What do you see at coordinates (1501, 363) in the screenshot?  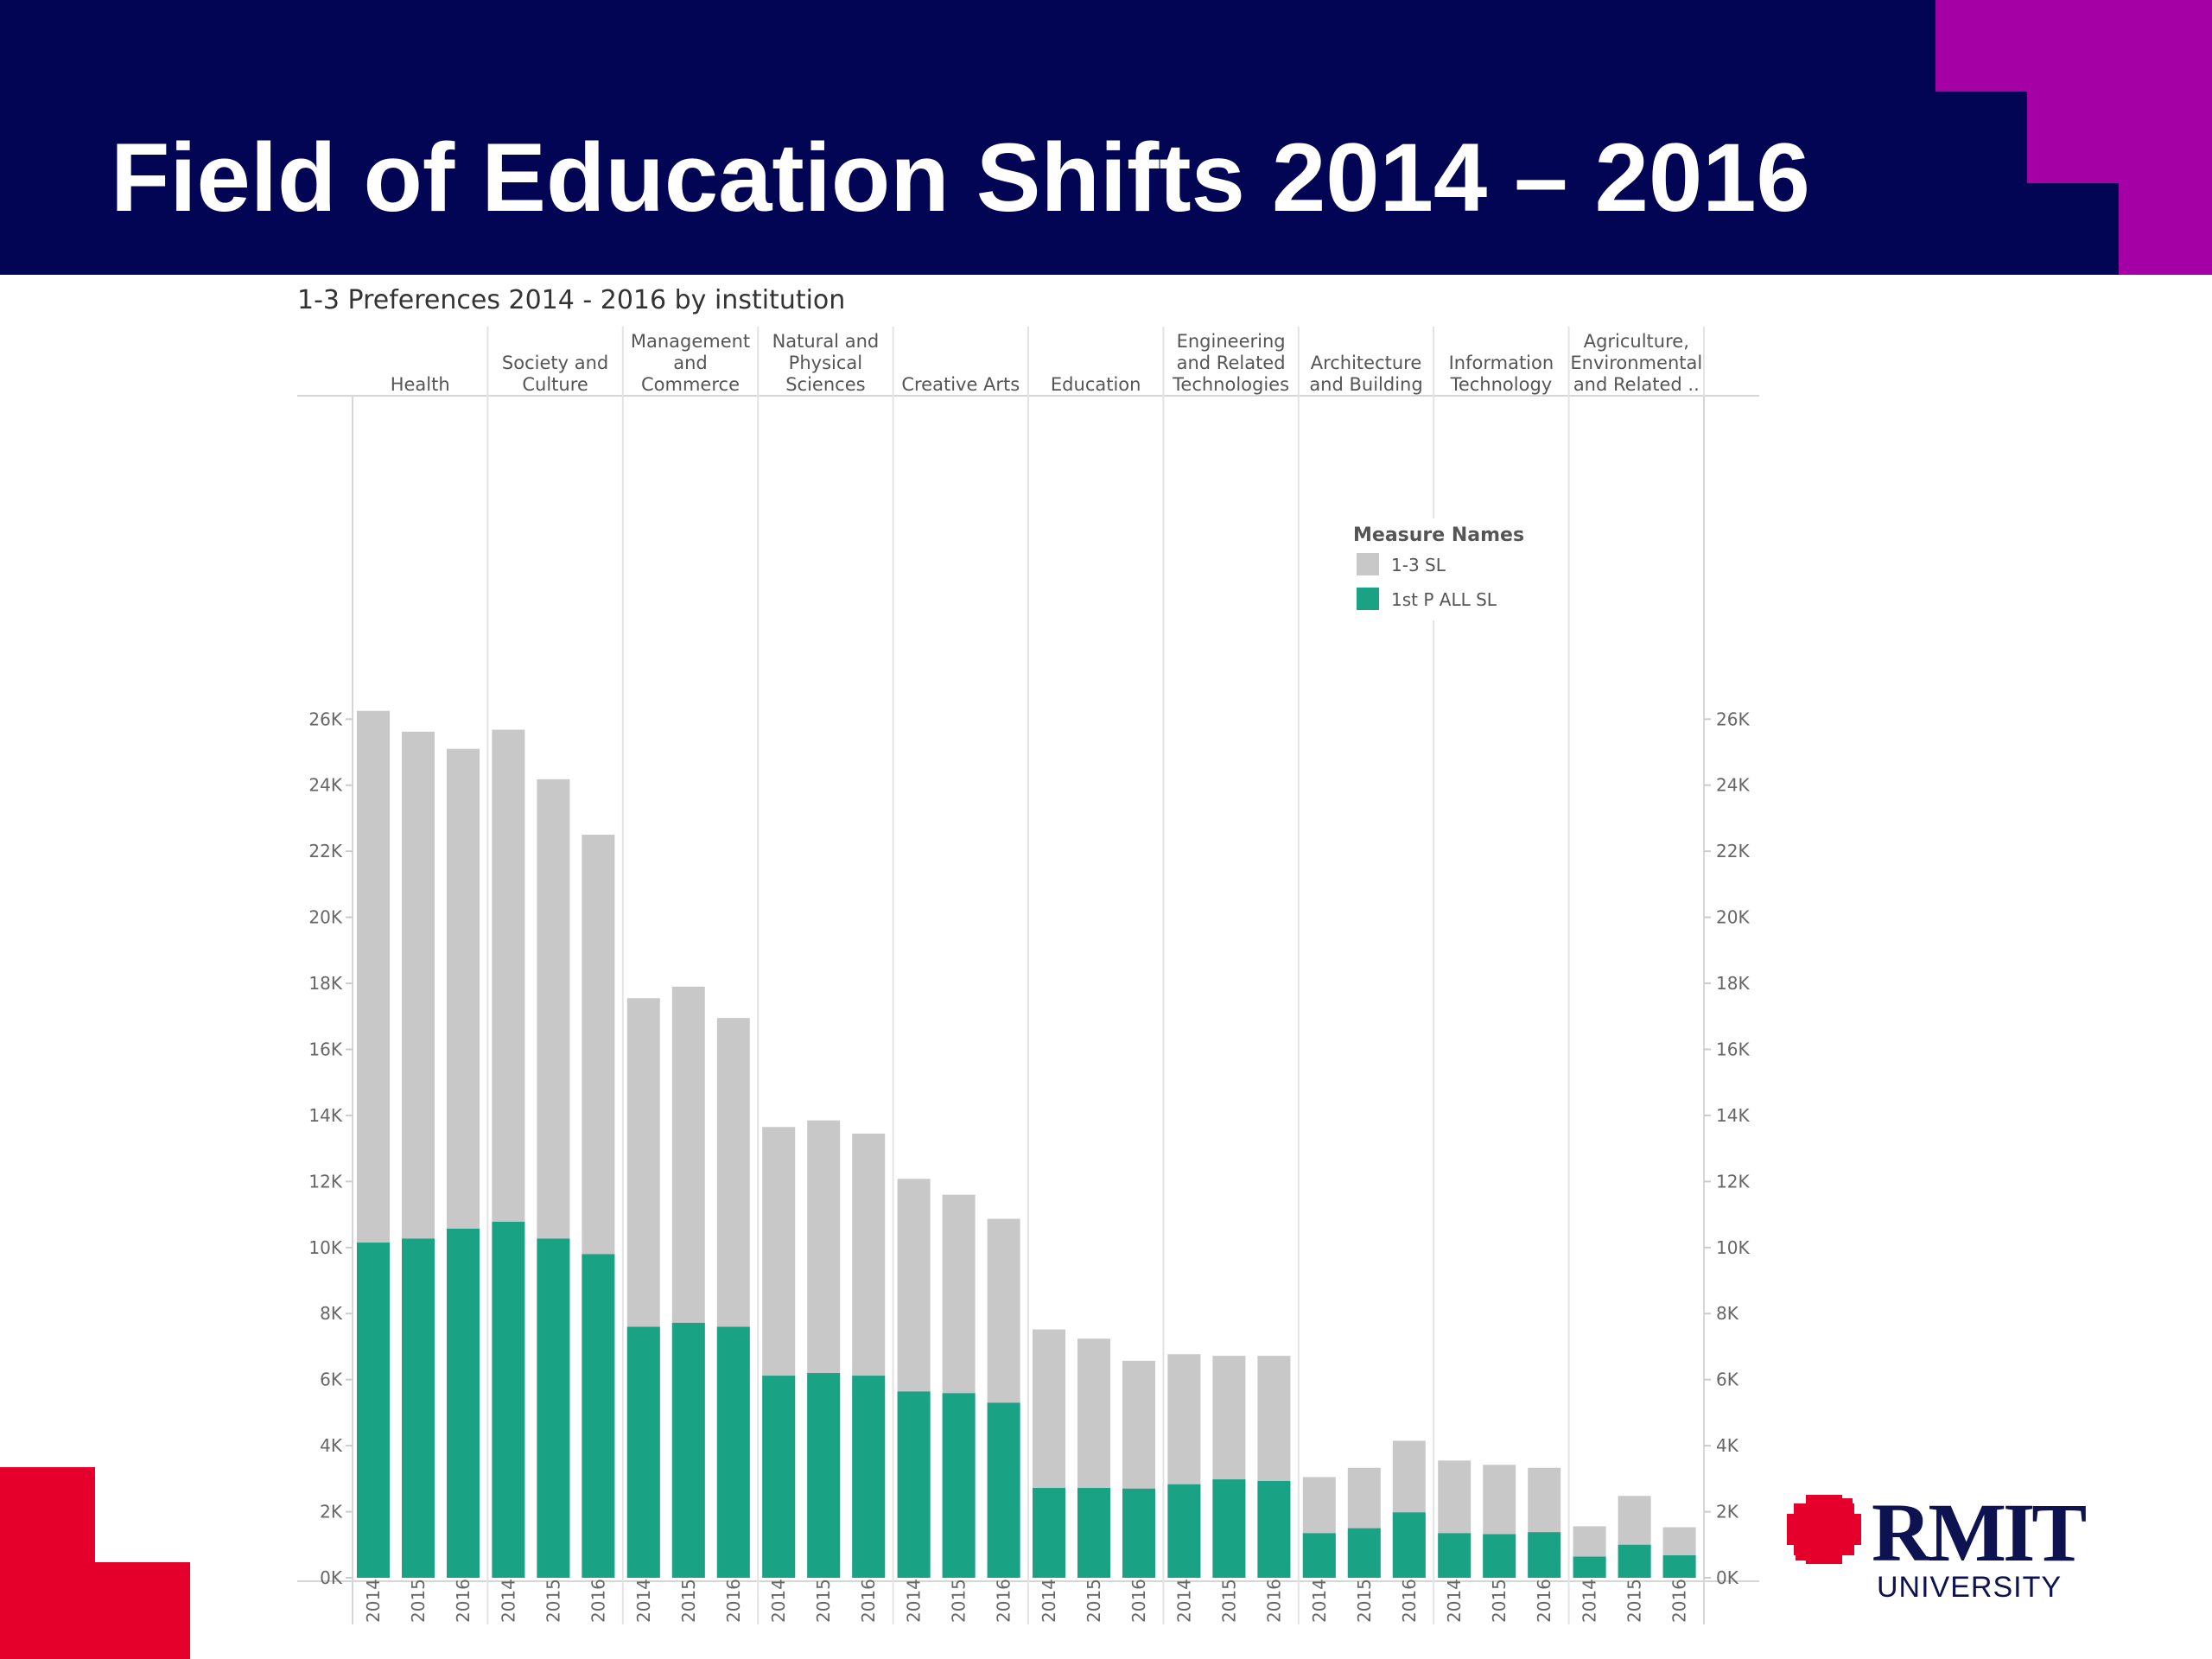 I see `group-label: Information` at bounding box center [1501, 363].